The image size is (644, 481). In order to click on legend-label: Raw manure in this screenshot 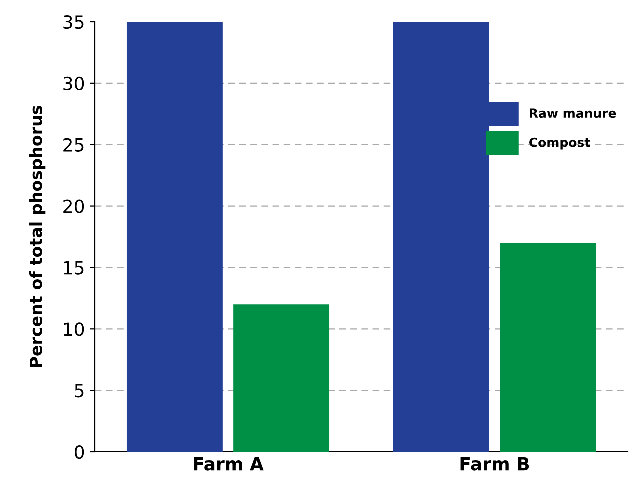, I will do `click(573, 113)`.